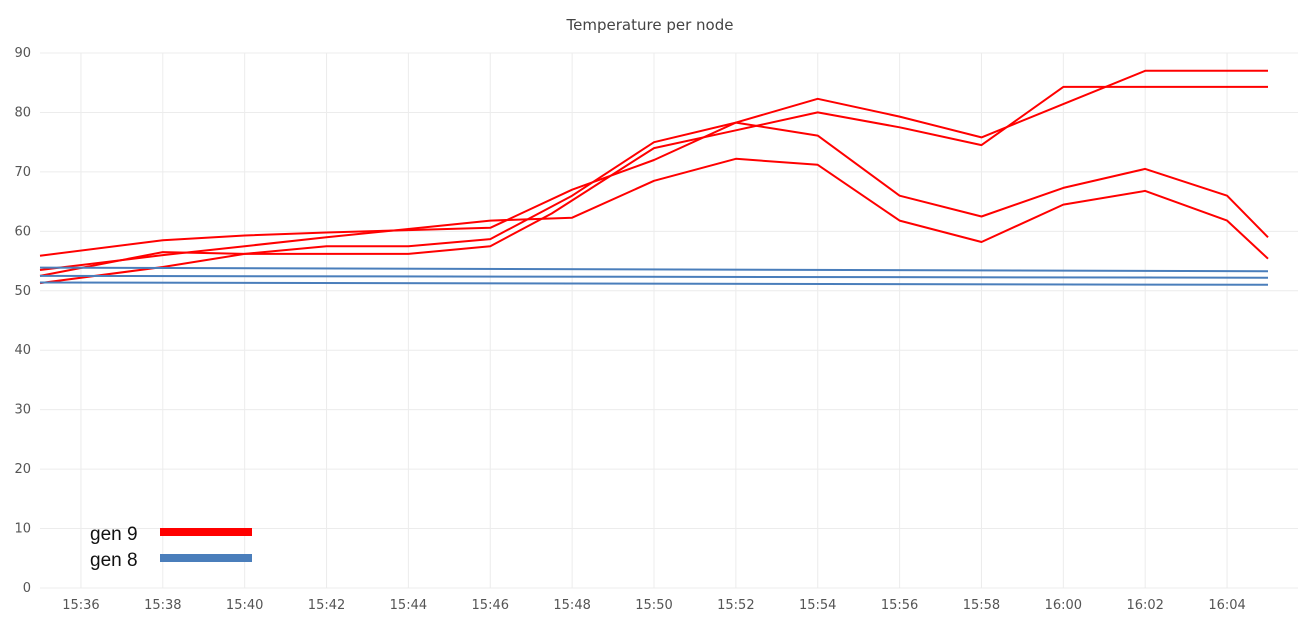  I want to click on chart-title: Temperature per node, so click(650, 25).